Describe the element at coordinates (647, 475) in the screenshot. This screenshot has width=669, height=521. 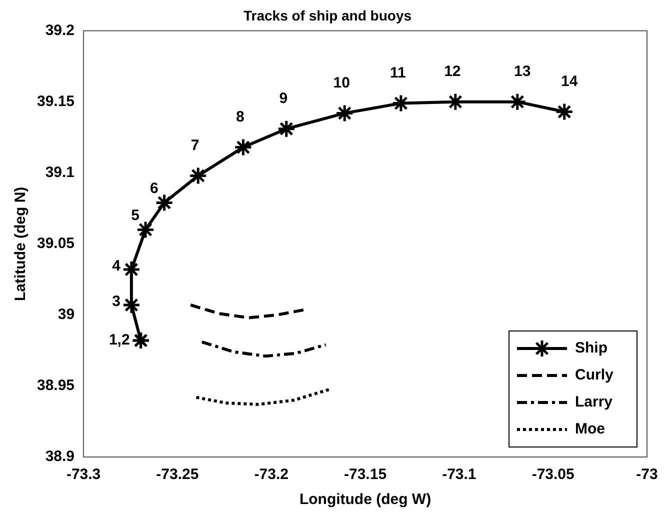
I see `x-tick-label: -73` at that location.